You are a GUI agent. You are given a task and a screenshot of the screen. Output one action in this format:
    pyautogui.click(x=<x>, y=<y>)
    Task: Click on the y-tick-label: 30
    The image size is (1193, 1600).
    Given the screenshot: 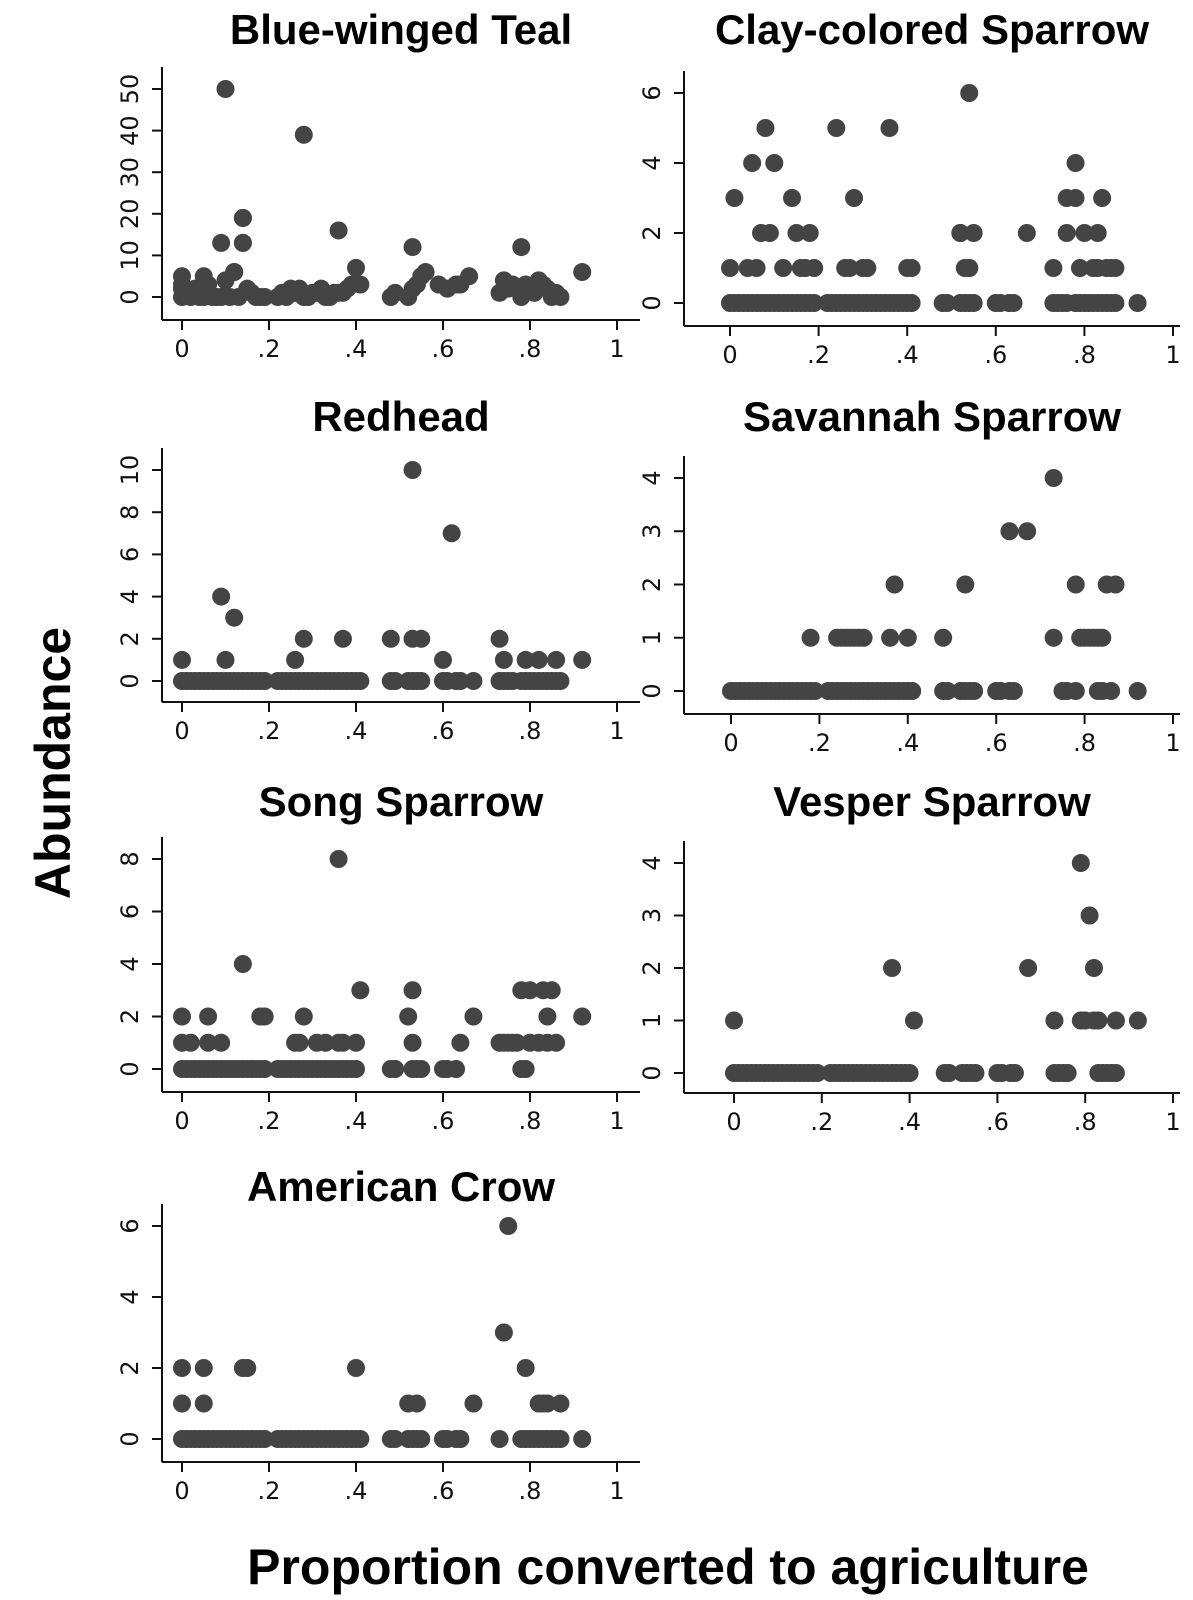 What is the action you would take?
    pyautogui.click(x=130, y=172)
    